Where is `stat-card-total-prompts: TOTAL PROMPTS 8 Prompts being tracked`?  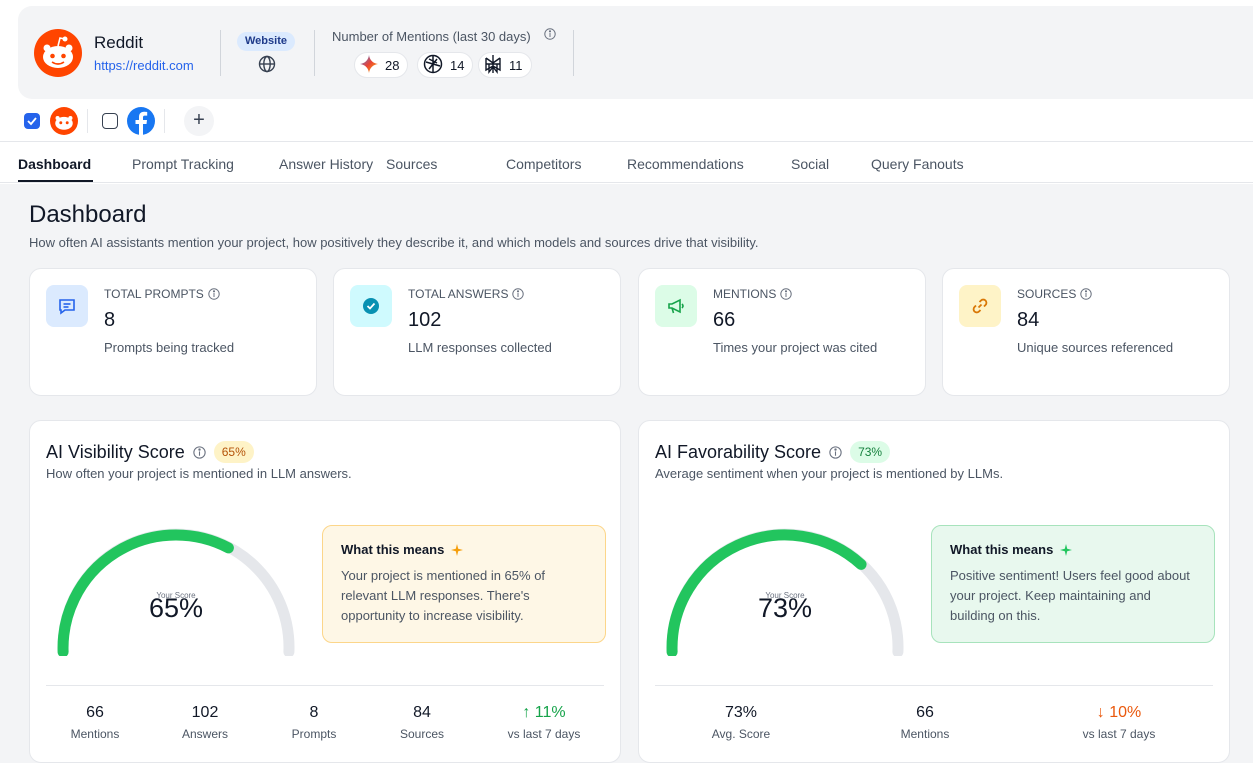
stat-card-total-prompts: TOTAL PROMPTS 8 Prompts being tracked is located at coordinates (173, 332).